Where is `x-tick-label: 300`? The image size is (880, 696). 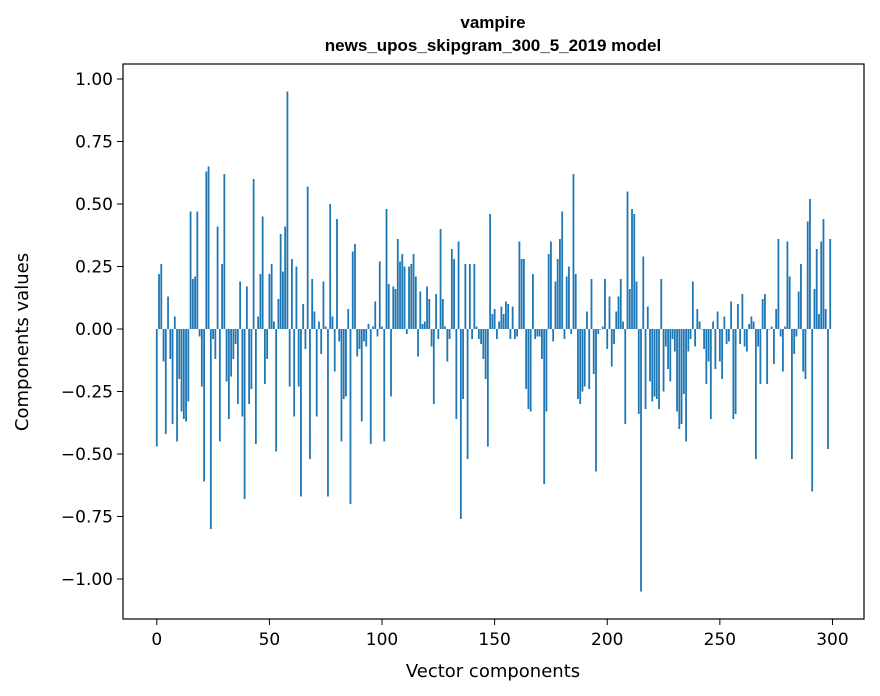
x-tick-label: 300 is located at coordinates (832, 640).